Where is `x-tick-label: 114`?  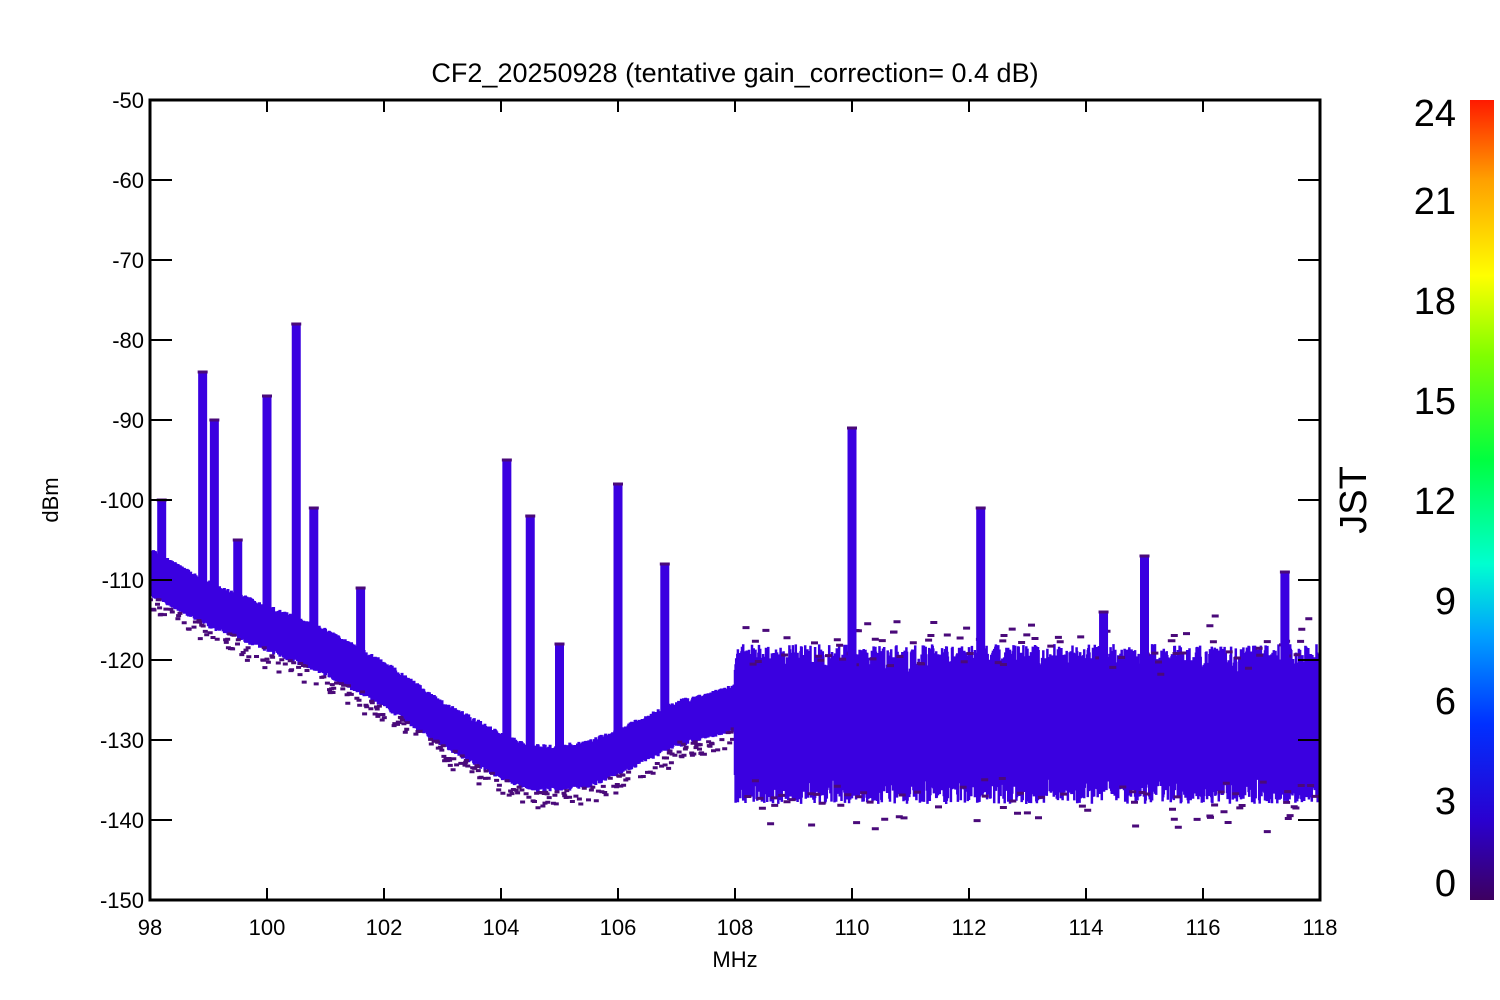
x-tick-label: 114 is located at coordinates (1085, 927).